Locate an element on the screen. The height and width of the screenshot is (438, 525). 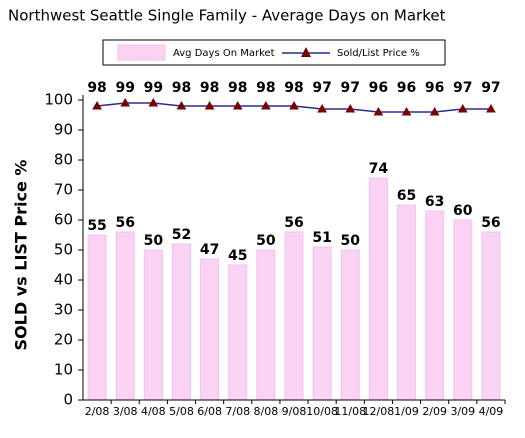
x-tick-label: 4/09 is located at coordinates (491, 411).